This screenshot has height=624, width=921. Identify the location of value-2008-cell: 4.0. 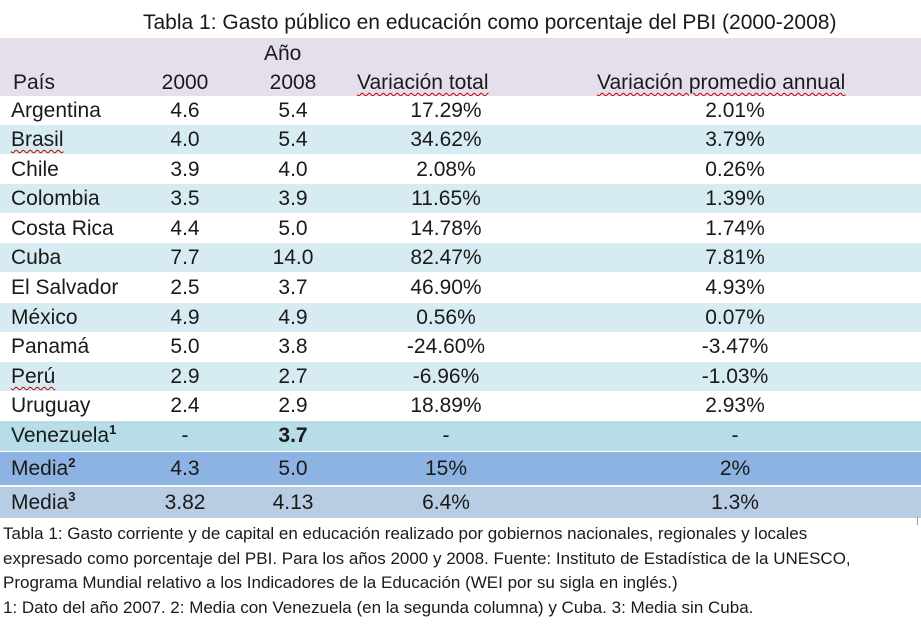
(293, 169).